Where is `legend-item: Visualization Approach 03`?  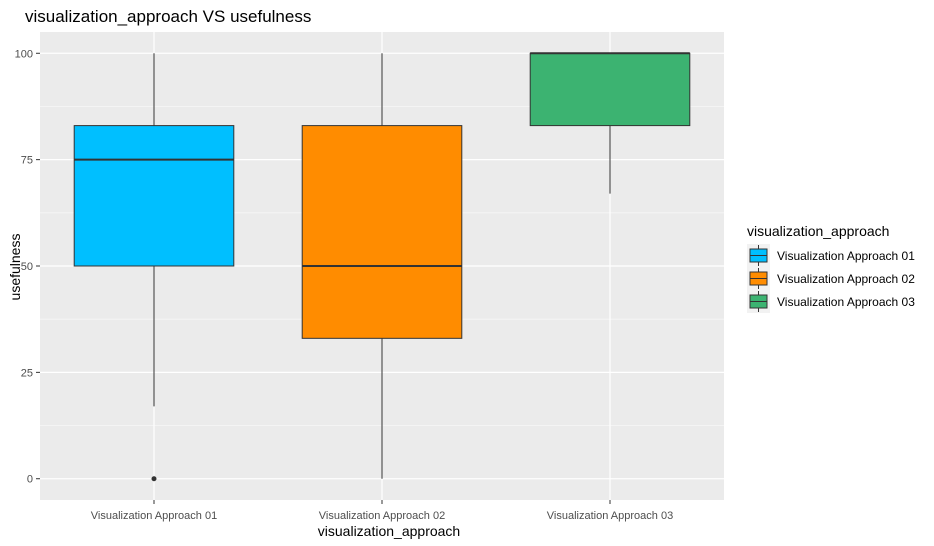 legend-item: Visualization Approach 03 is located at coordinates (831, 301).